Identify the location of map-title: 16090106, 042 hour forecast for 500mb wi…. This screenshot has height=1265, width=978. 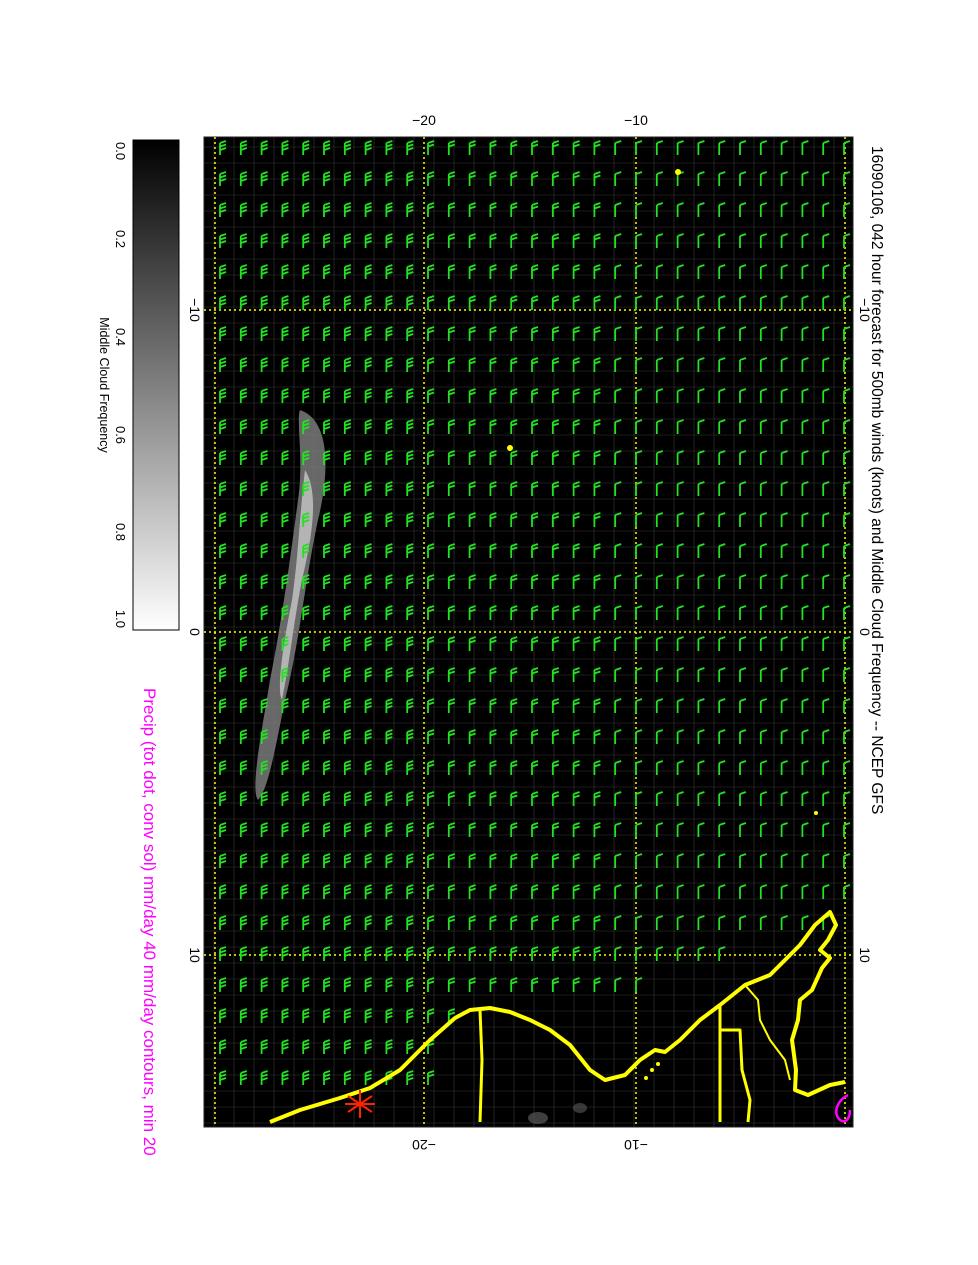
(876, 480).